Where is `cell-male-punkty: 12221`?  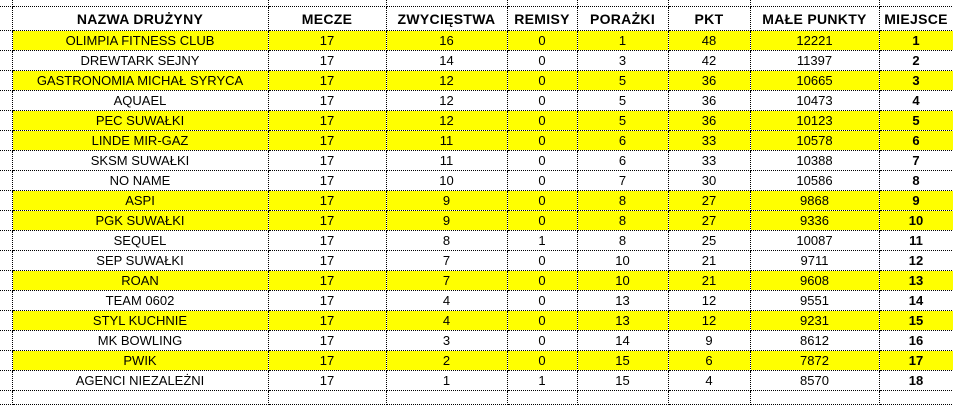
cell-male-punkty: 12221 is located at coordinates (814, 40).